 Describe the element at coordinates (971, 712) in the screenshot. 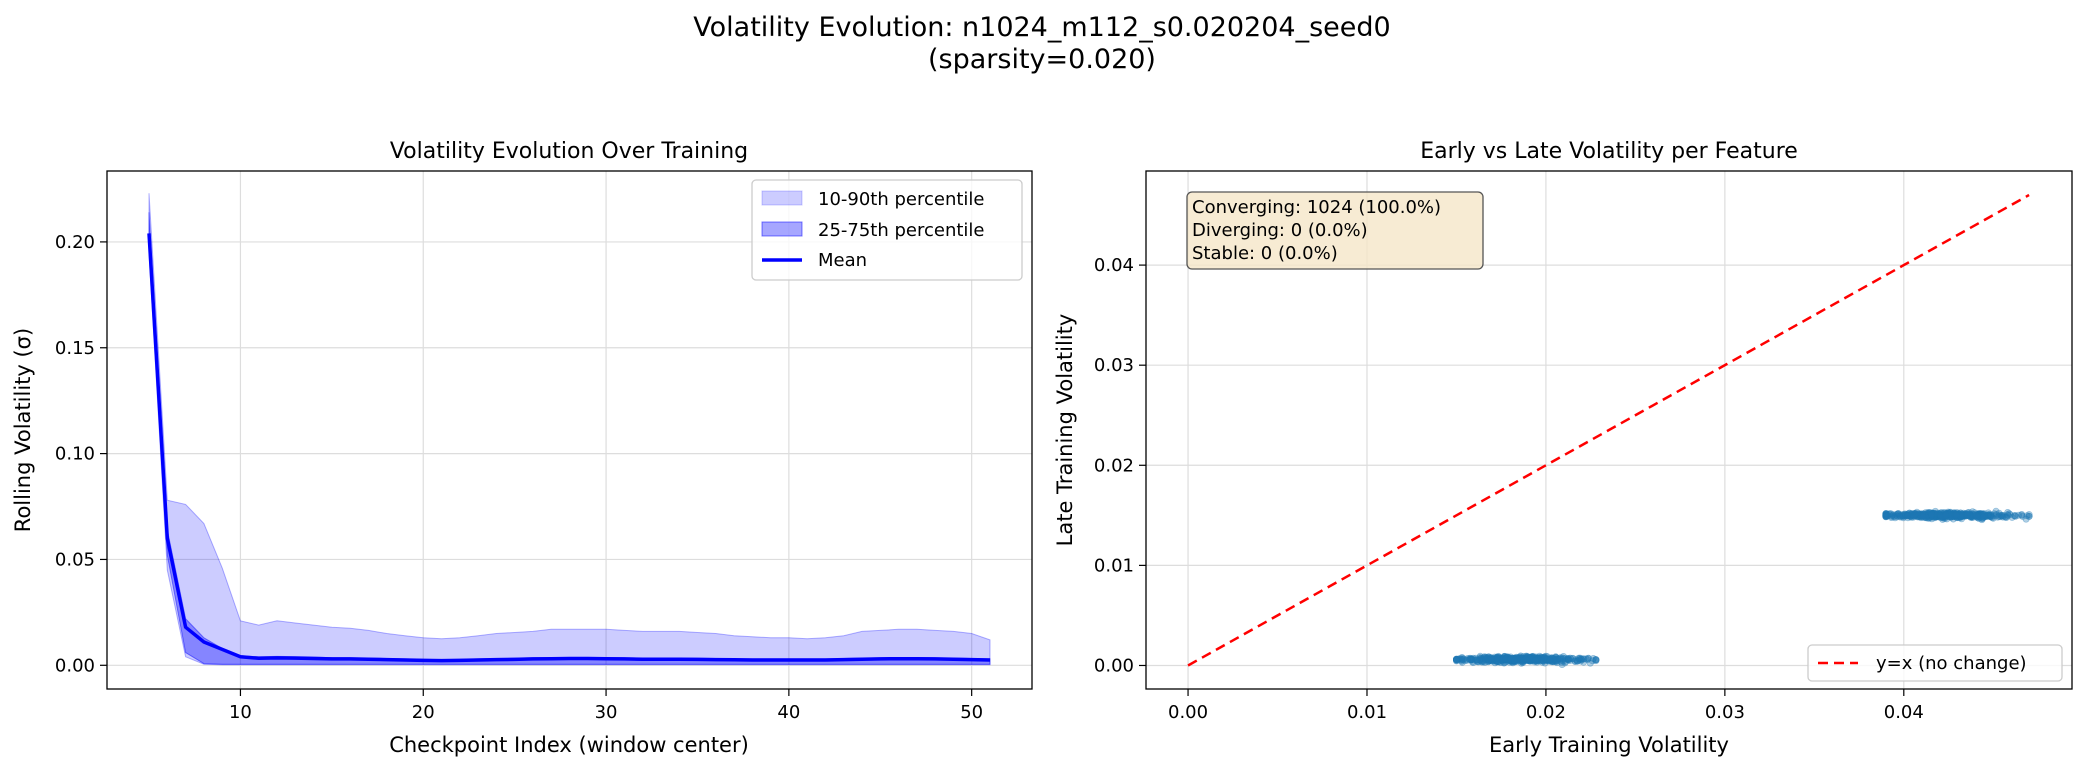

I see `left-x-tick-label: 50` at that location.